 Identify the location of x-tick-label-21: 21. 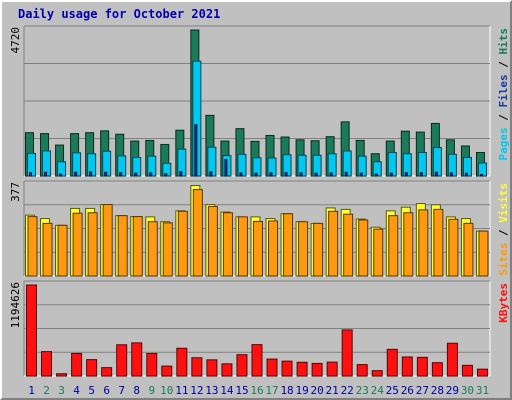
(332, 390).